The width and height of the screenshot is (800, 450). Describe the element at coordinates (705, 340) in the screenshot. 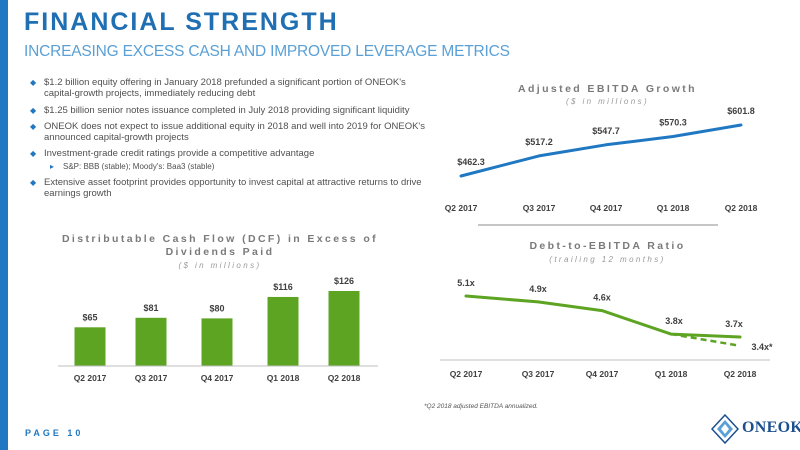

I see `debt-annualized-dashed-line` at that location.